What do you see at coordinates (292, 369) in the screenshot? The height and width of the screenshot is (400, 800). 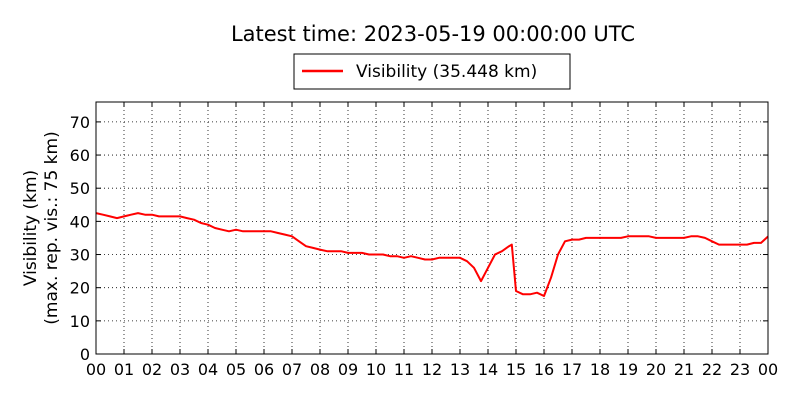 I see `x-tick-label: 07` at bounding box center [292, 369].